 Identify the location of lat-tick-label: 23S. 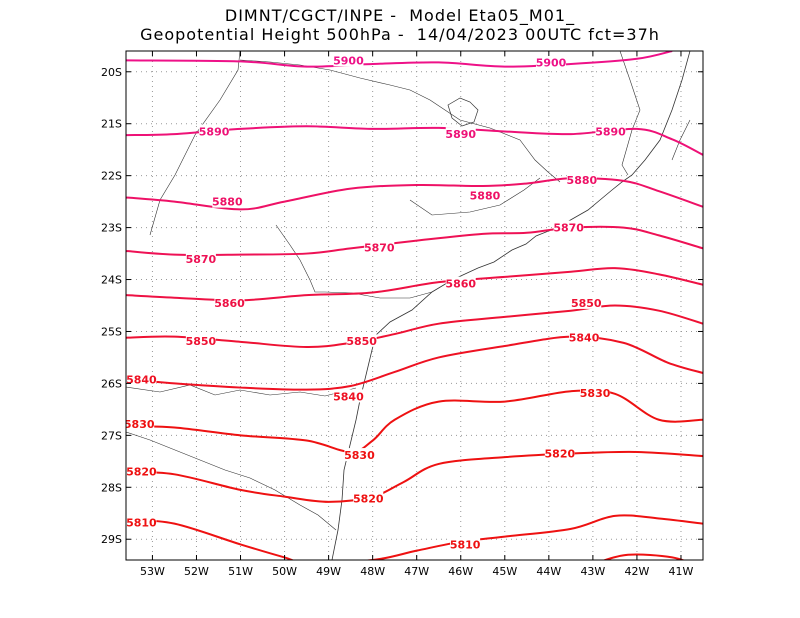
(111, 228).